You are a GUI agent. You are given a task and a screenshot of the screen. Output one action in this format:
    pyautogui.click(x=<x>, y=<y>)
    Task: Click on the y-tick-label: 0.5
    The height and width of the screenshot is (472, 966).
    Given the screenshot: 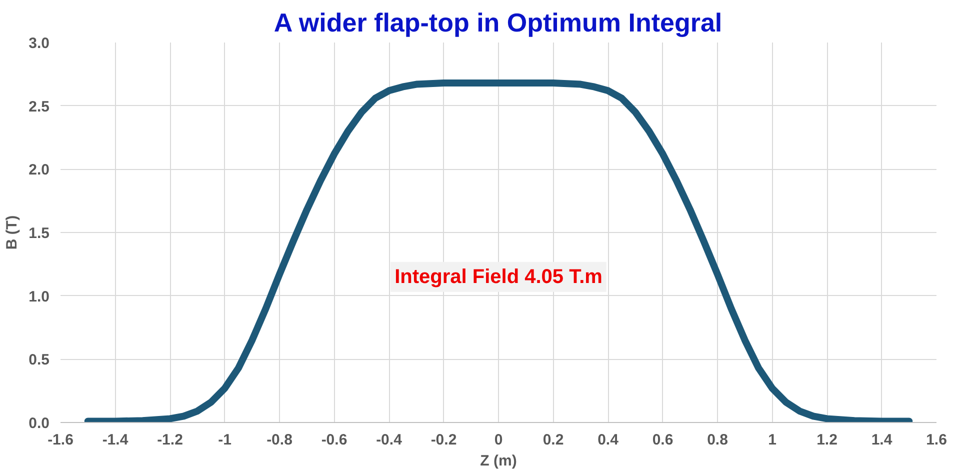 What is the action you would take?
    pyautogui.click(x=39, y=360)
    